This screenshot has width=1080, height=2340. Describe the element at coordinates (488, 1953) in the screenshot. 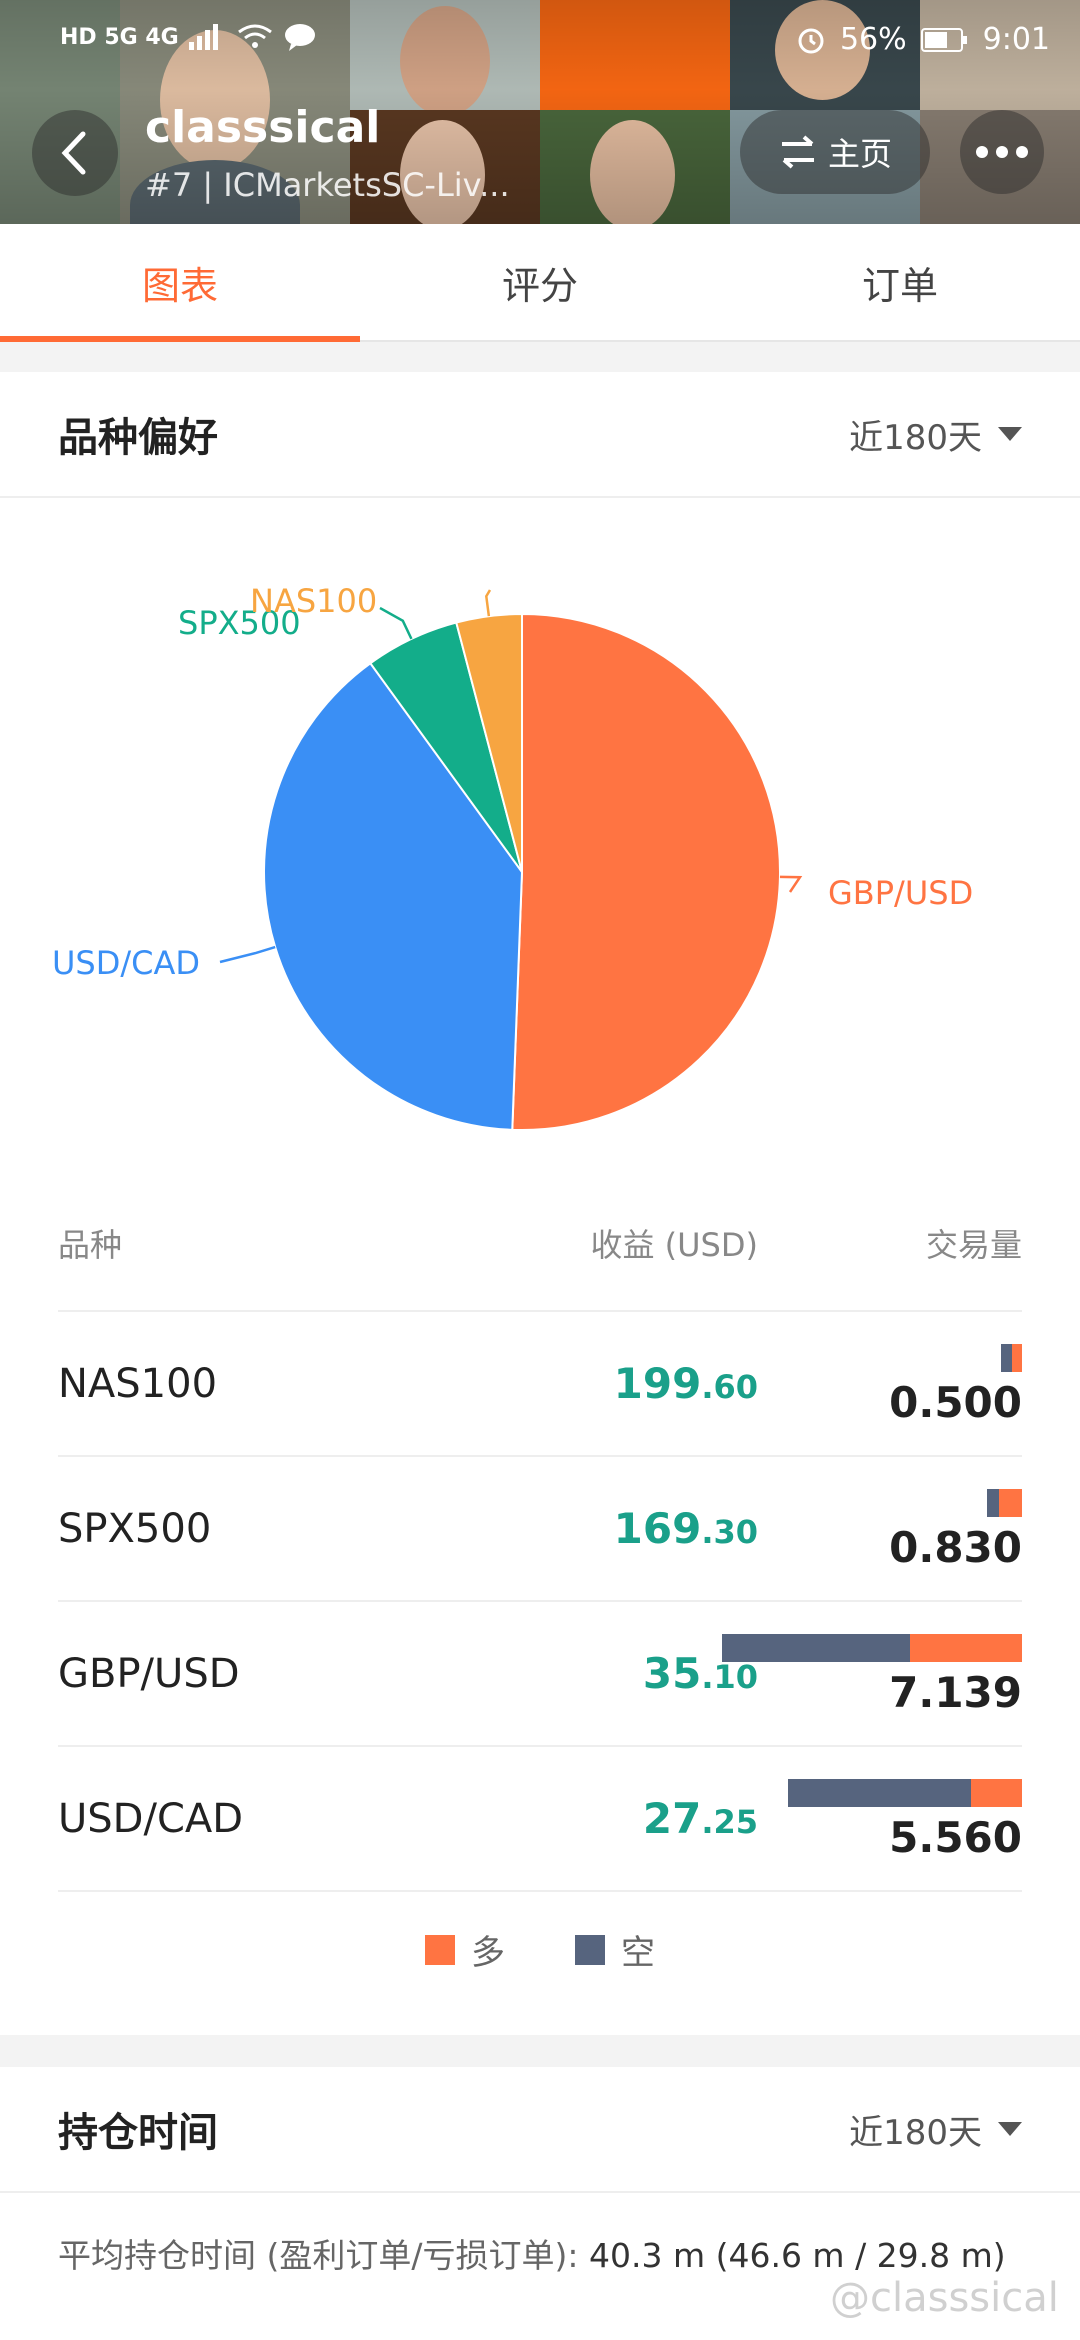

I see `legend-long-label: 多` at that location.